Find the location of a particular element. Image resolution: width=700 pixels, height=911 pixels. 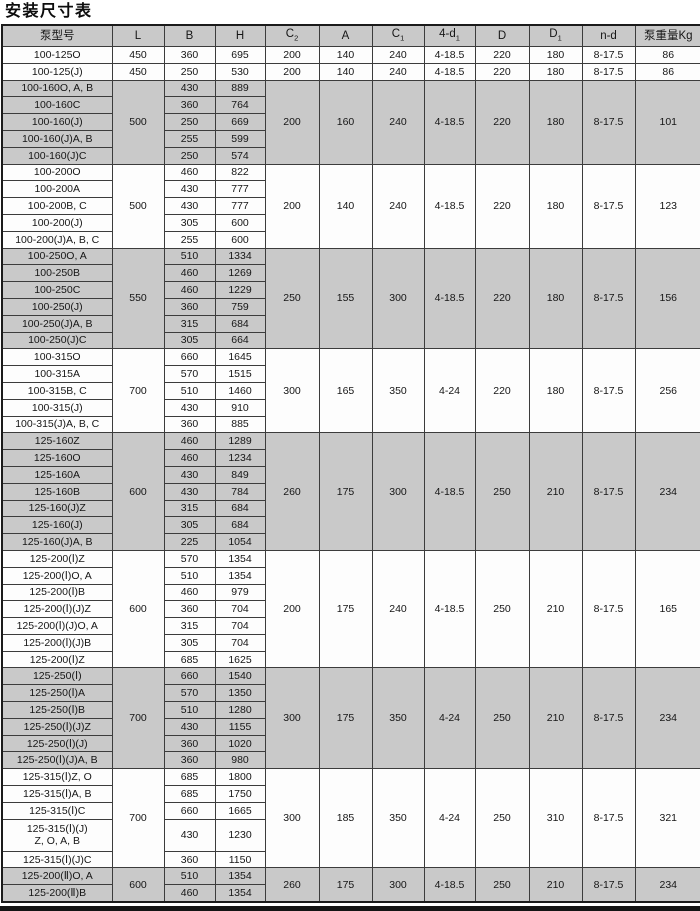

model-cell: 100-200O is located at coordinates (57, 172).